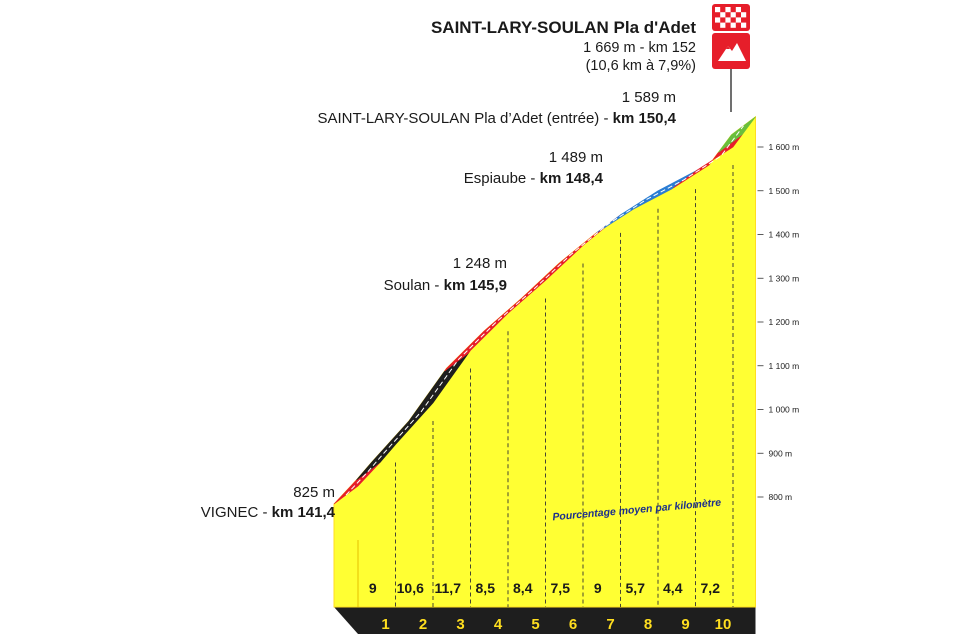  What do you see at coordinates (534, 178) in the screenshot?
I see `point-label: Espiaube - km 148,4` at bounding box center [534, 178].